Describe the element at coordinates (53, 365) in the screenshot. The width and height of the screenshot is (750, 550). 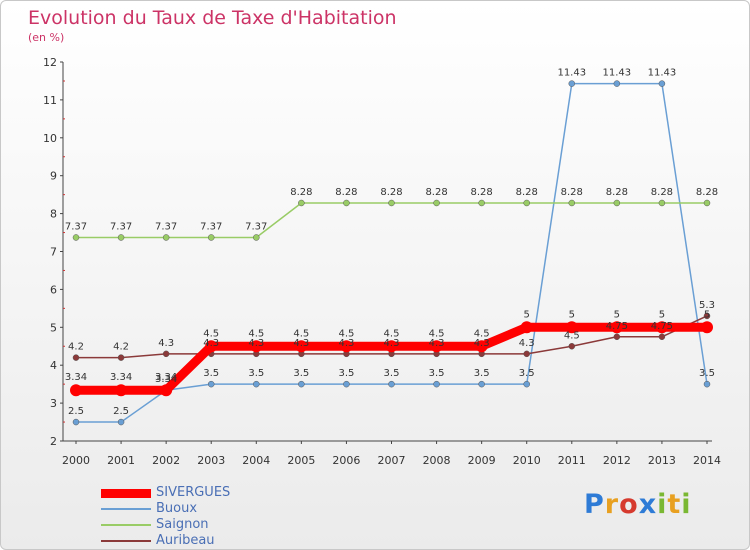
I see `y-tick-label: 4` at that location.